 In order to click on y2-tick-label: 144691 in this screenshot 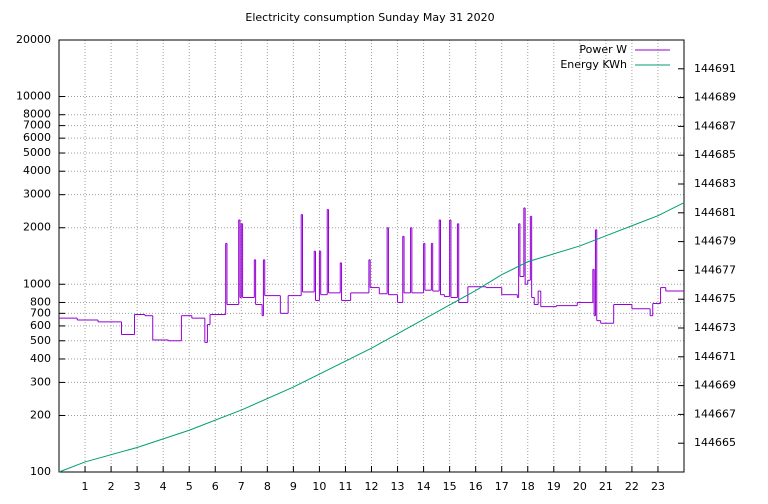, I will do `click(715, 68)`.